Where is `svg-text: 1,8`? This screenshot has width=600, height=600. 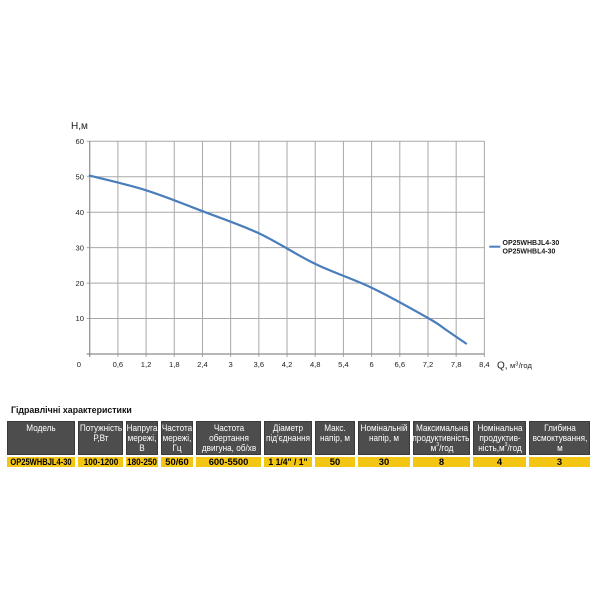
svg-text: 1,8 is located at coordinates (174, 364).